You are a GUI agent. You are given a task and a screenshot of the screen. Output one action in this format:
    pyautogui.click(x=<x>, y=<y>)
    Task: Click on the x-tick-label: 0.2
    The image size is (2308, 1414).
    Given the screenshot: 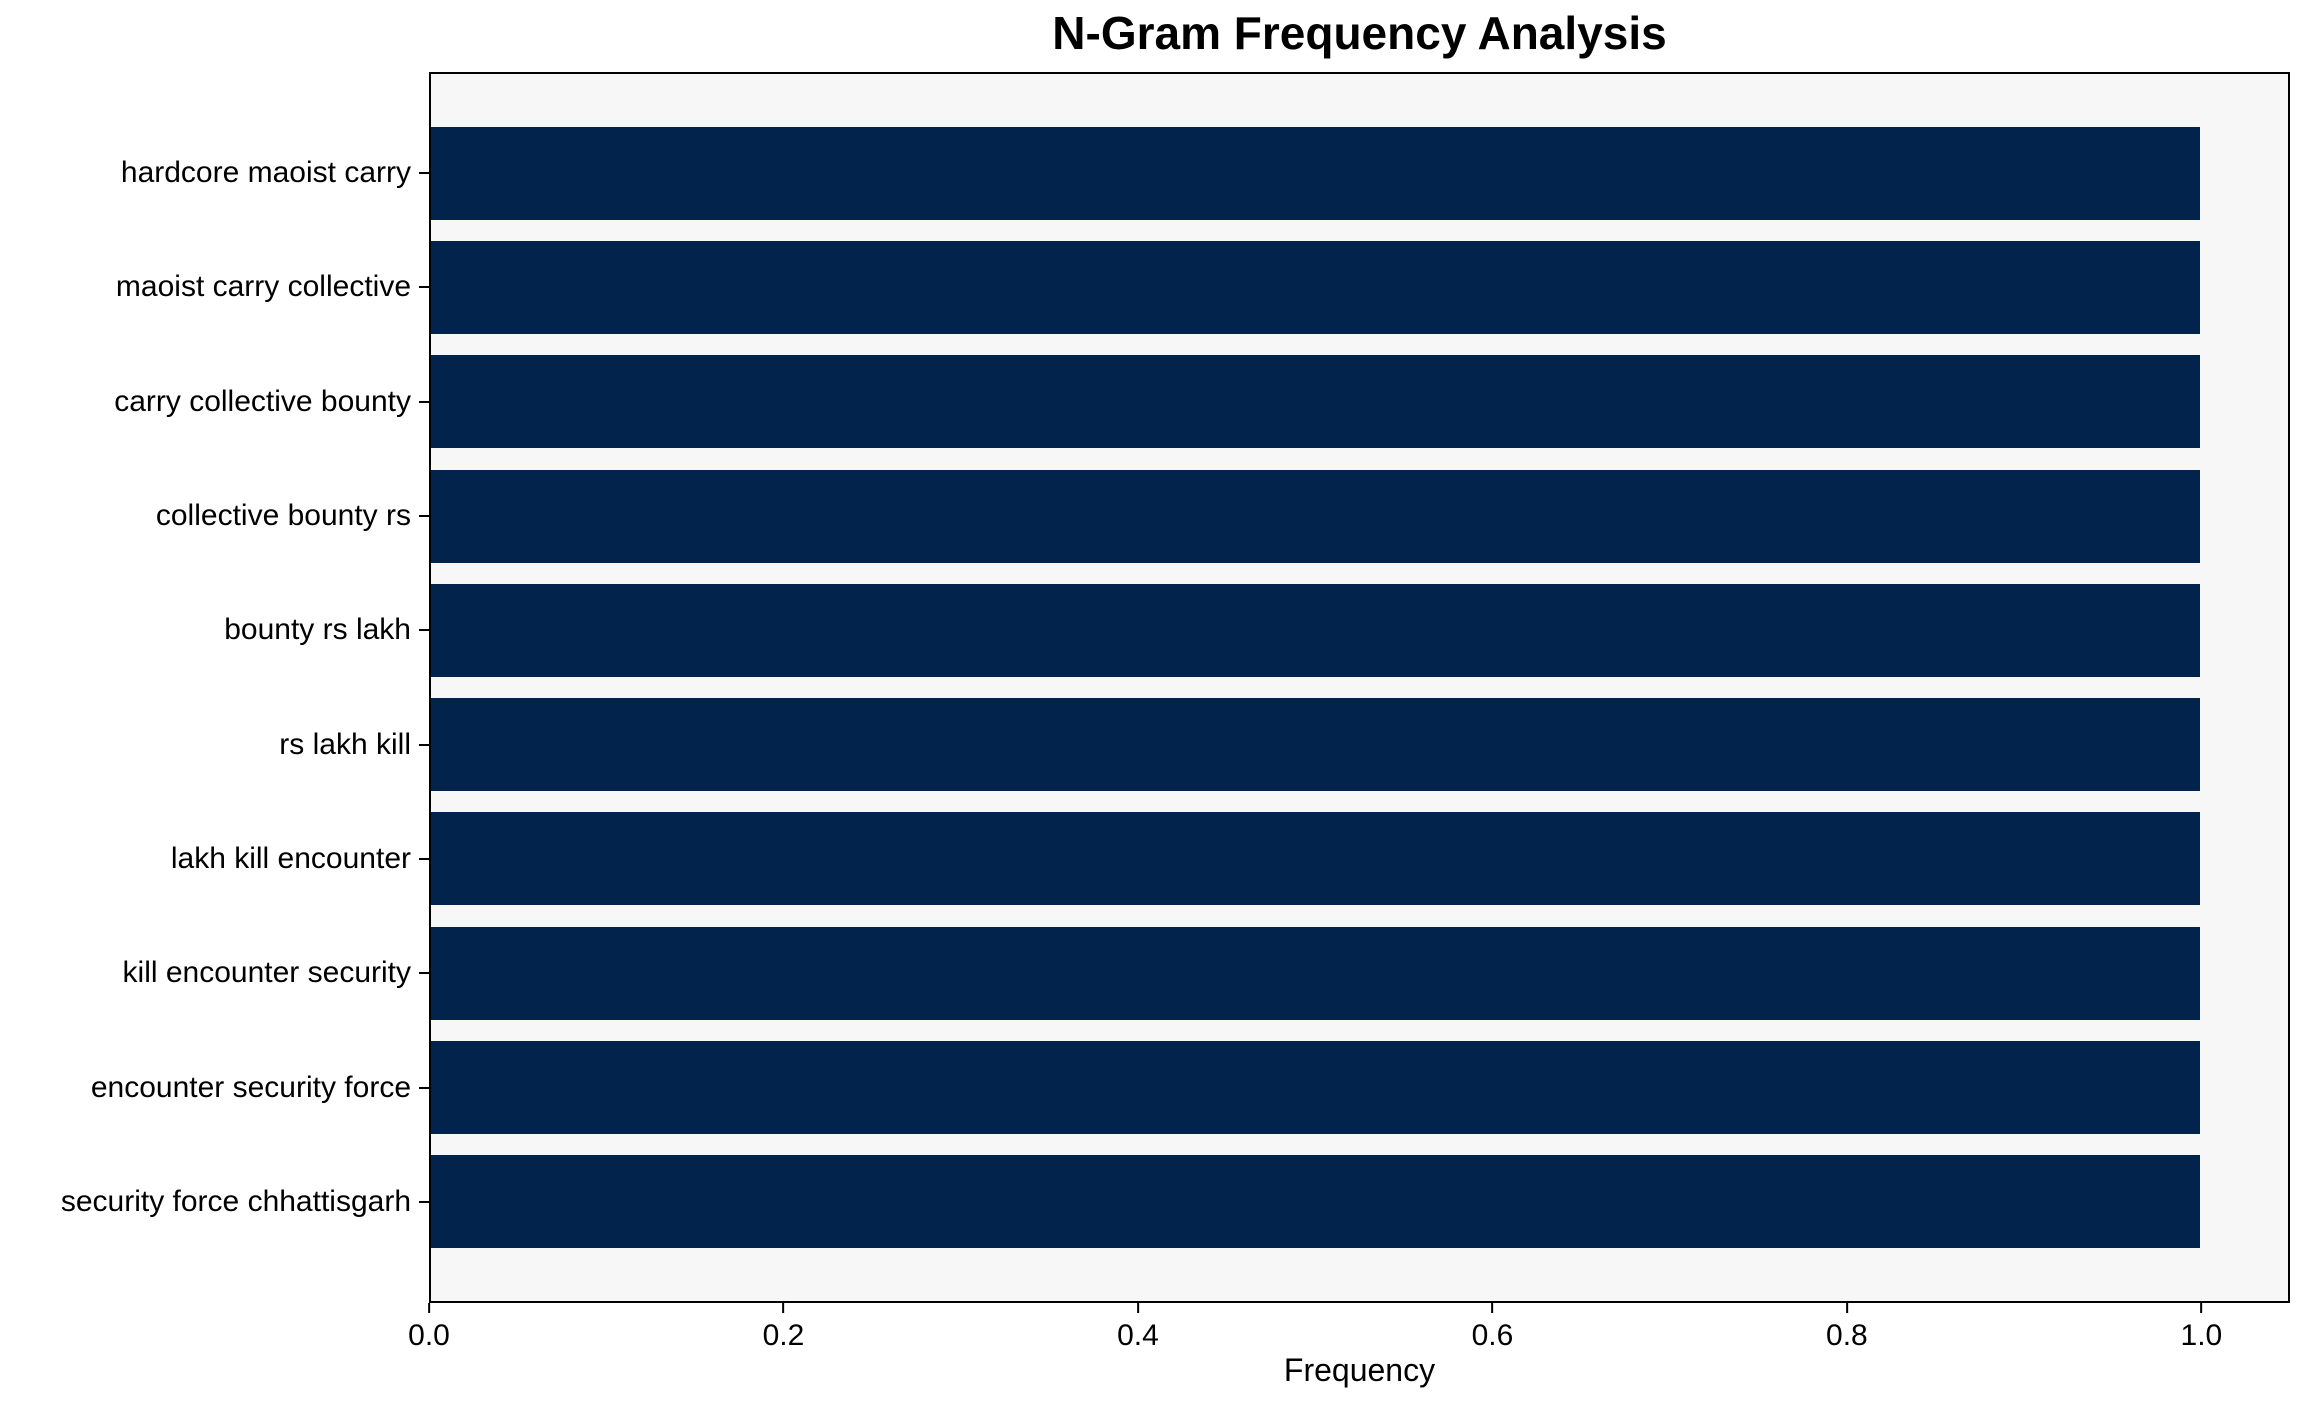 What is the action you would take?
    pyautogui.click(x=783, y=1335)
    